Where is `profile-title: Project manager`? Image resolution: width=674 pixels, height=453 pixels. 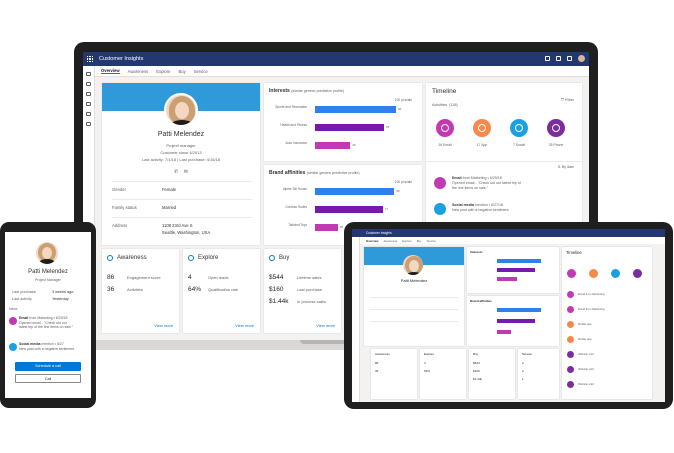
profile-title: Project manager is located at coordinates (181, 145).